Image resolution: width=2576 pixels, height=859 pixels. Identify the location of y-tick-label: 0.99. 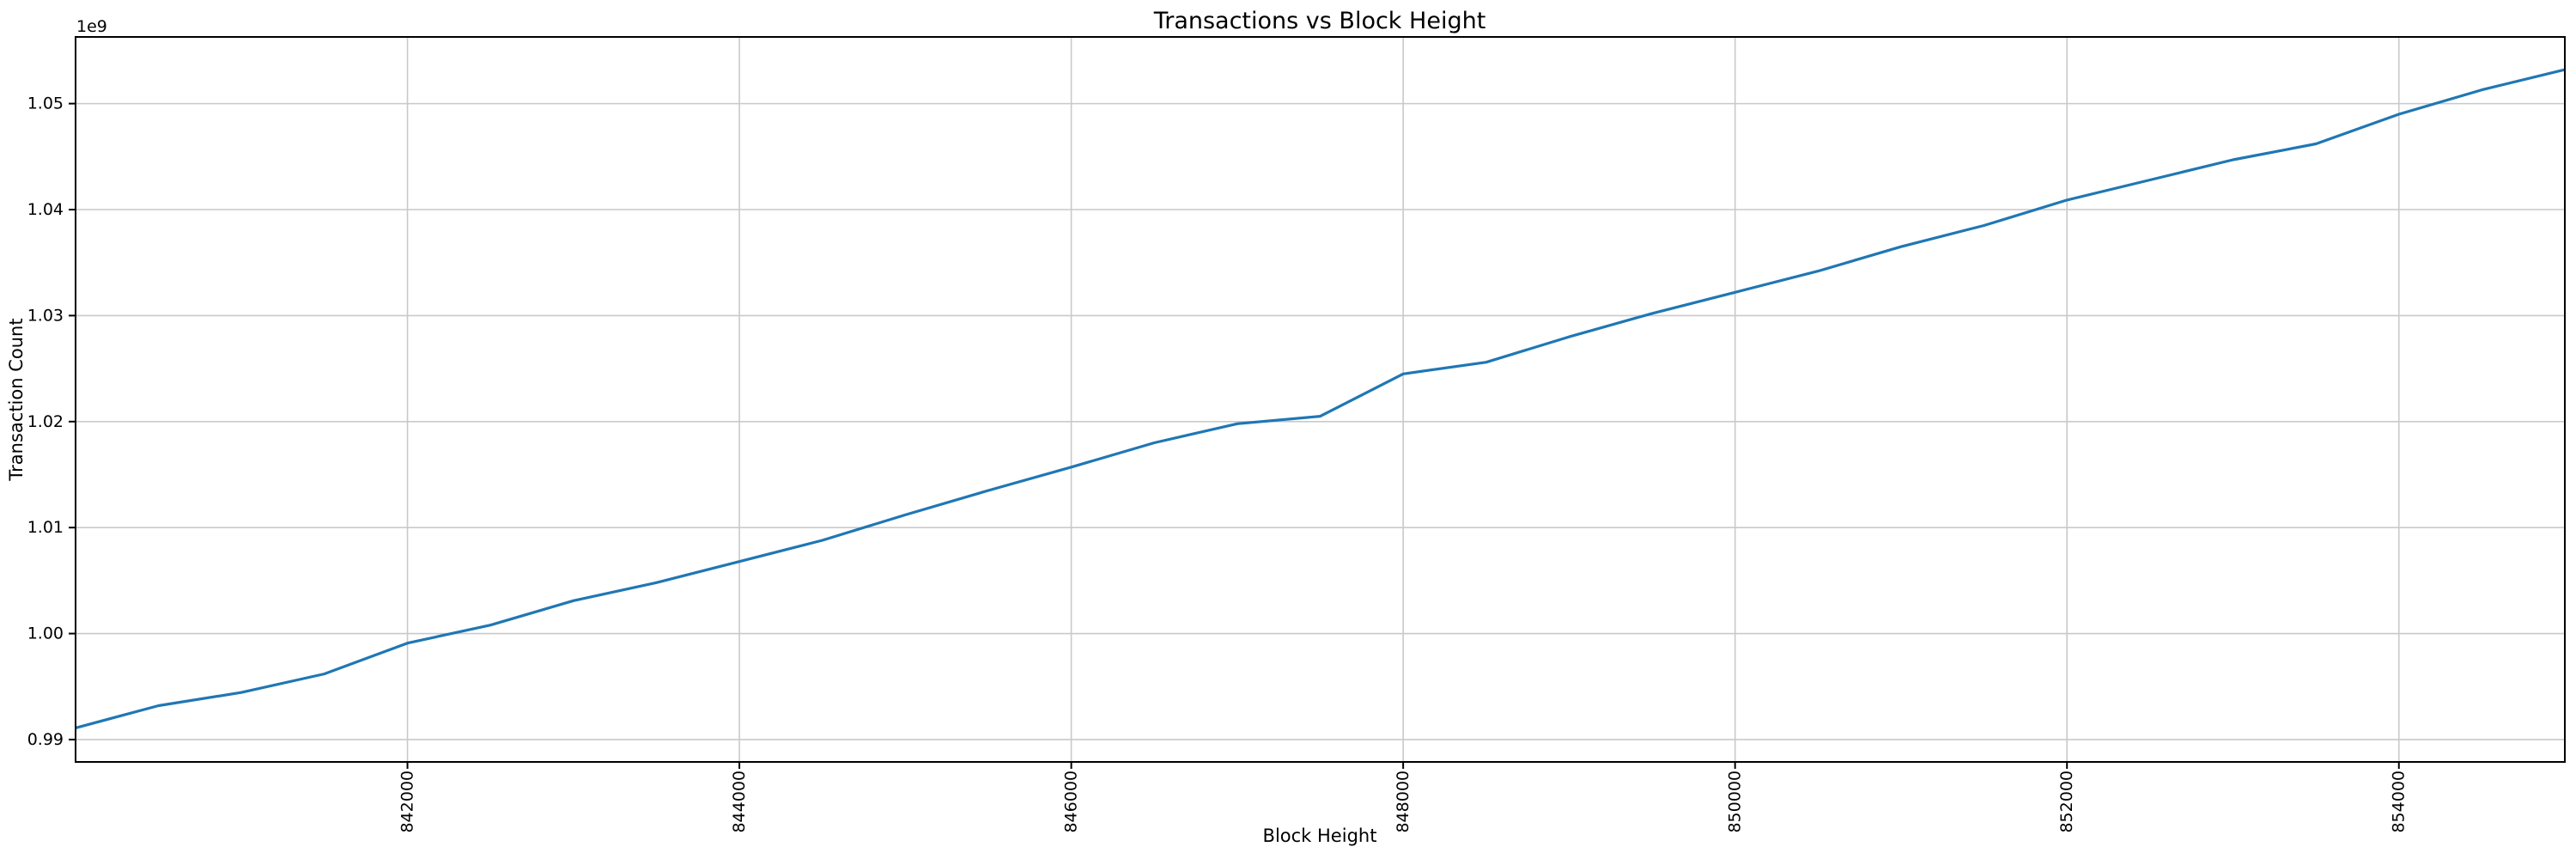
(45, 740).